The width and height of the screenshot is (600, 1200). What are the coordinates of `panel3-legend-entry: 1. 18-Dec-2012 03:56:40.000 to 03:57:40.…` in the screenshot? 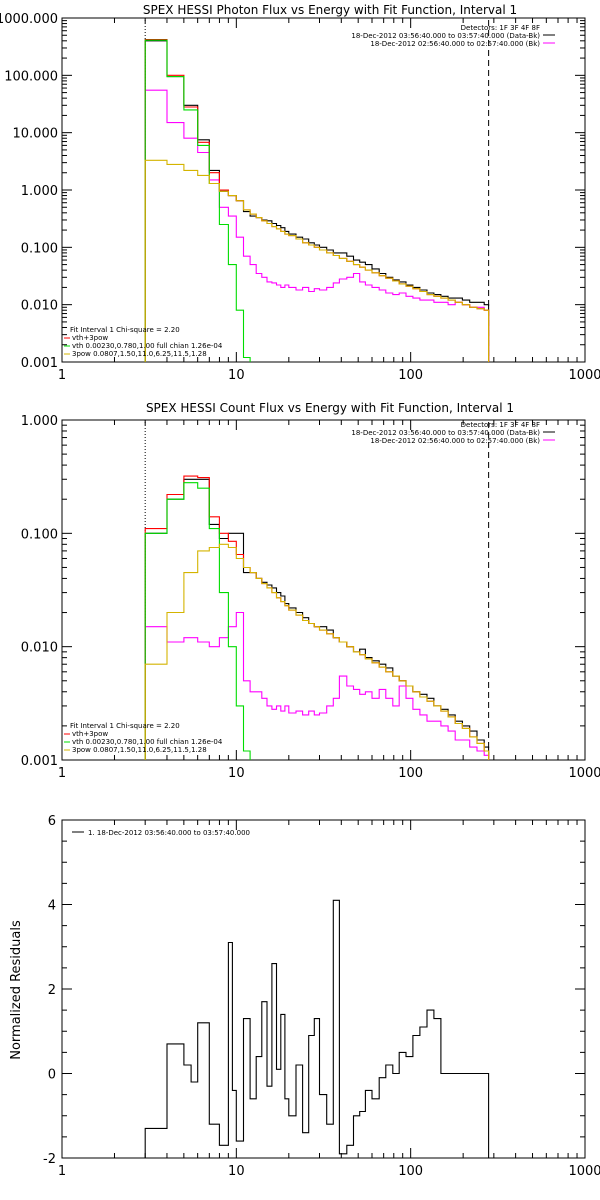 It's located at (169, 833).